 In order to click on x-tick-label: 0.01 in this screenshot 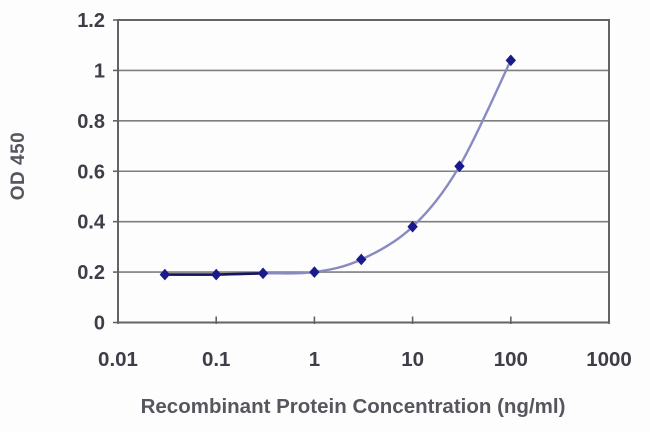, I will do `click(118, 359)`.